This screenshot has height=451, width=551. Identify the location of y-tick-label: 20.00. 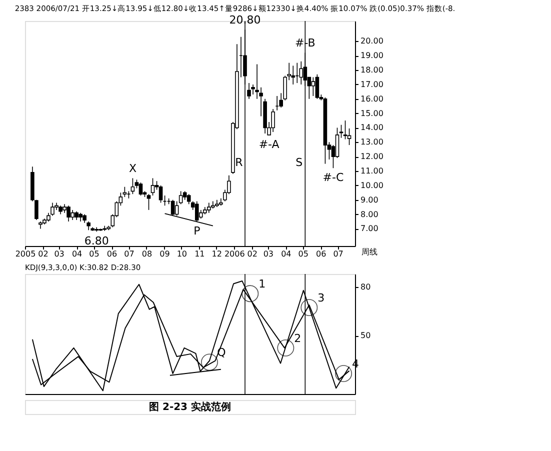
(372, 41).